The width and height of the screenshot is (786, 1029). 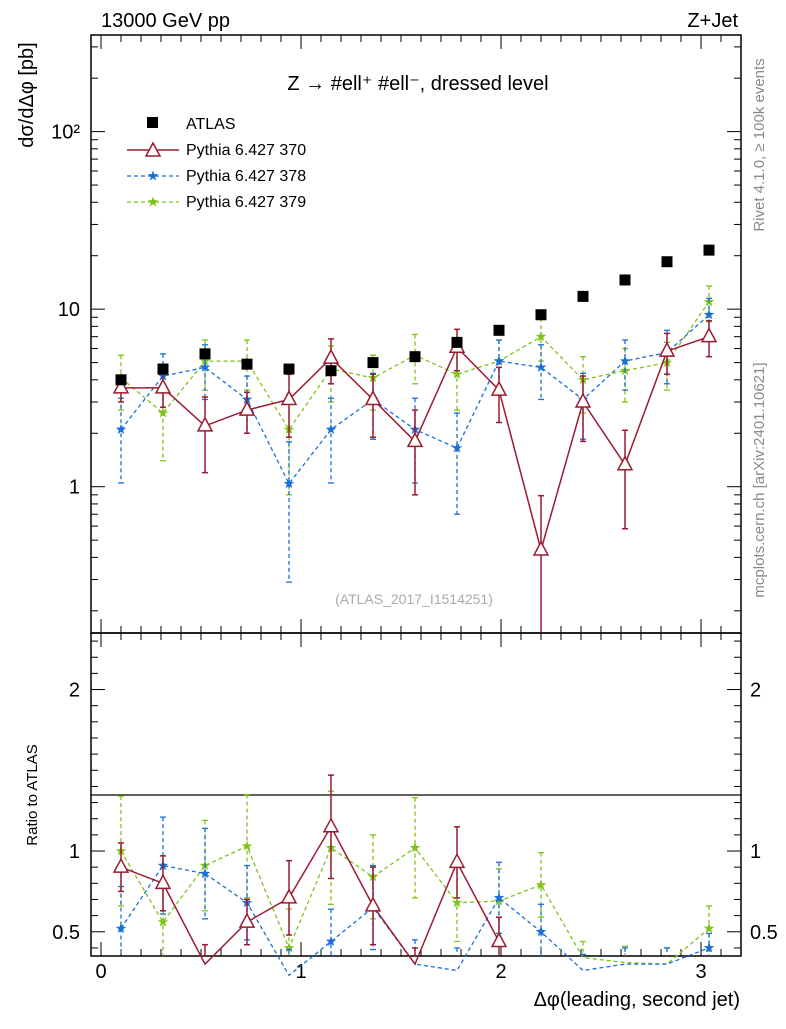 What do you see at coordinates (712, 21) in the screenshot?
I see `header-right: Z+Jet` at bounding box center [712, 21].